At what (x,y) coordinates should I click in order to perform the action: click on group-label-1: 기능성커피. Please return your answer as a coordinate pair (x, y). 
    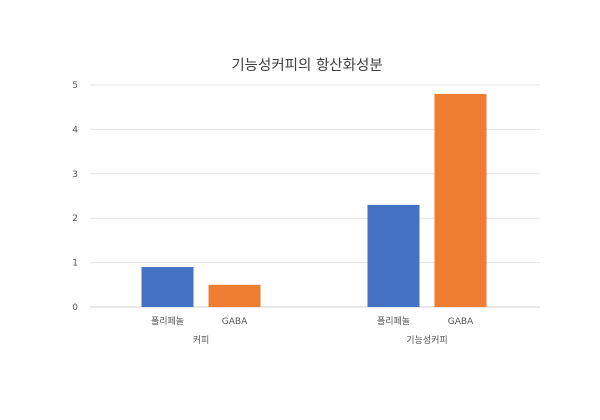
    Looking at the image, I should click on (426, 340).